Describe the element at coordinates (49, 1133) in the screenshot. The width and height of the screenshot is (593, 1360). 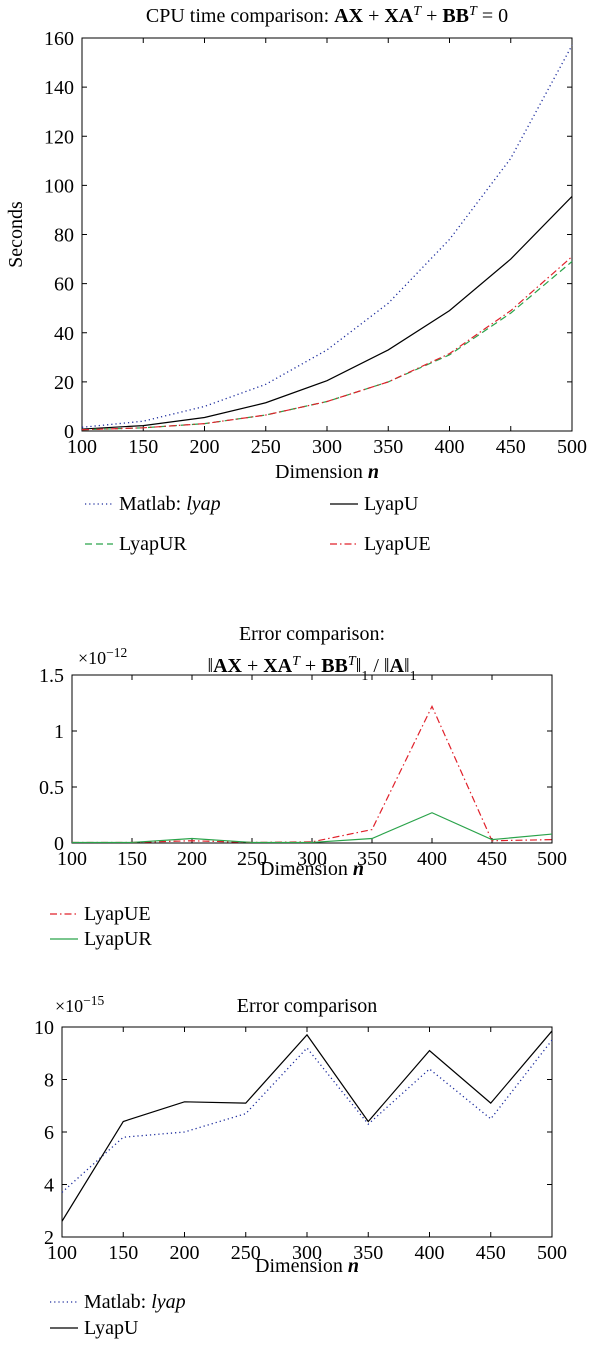
I see `y-tick-label: 6` at that location.